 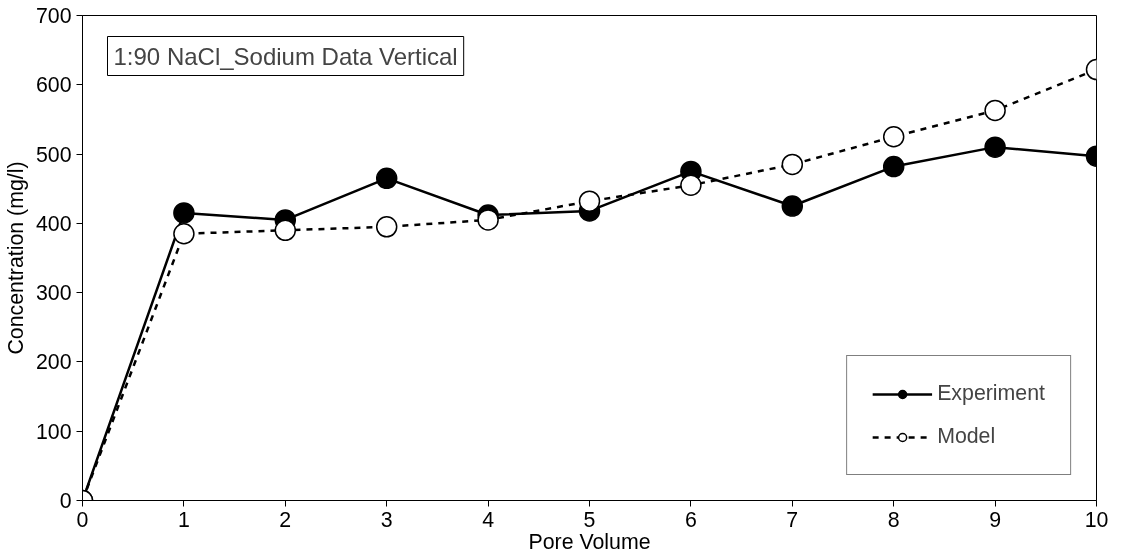 What do you see at coordinates (285, 519) in the screenshot?
I see `x-tick-label: 2` at bounding box center [285, 519].